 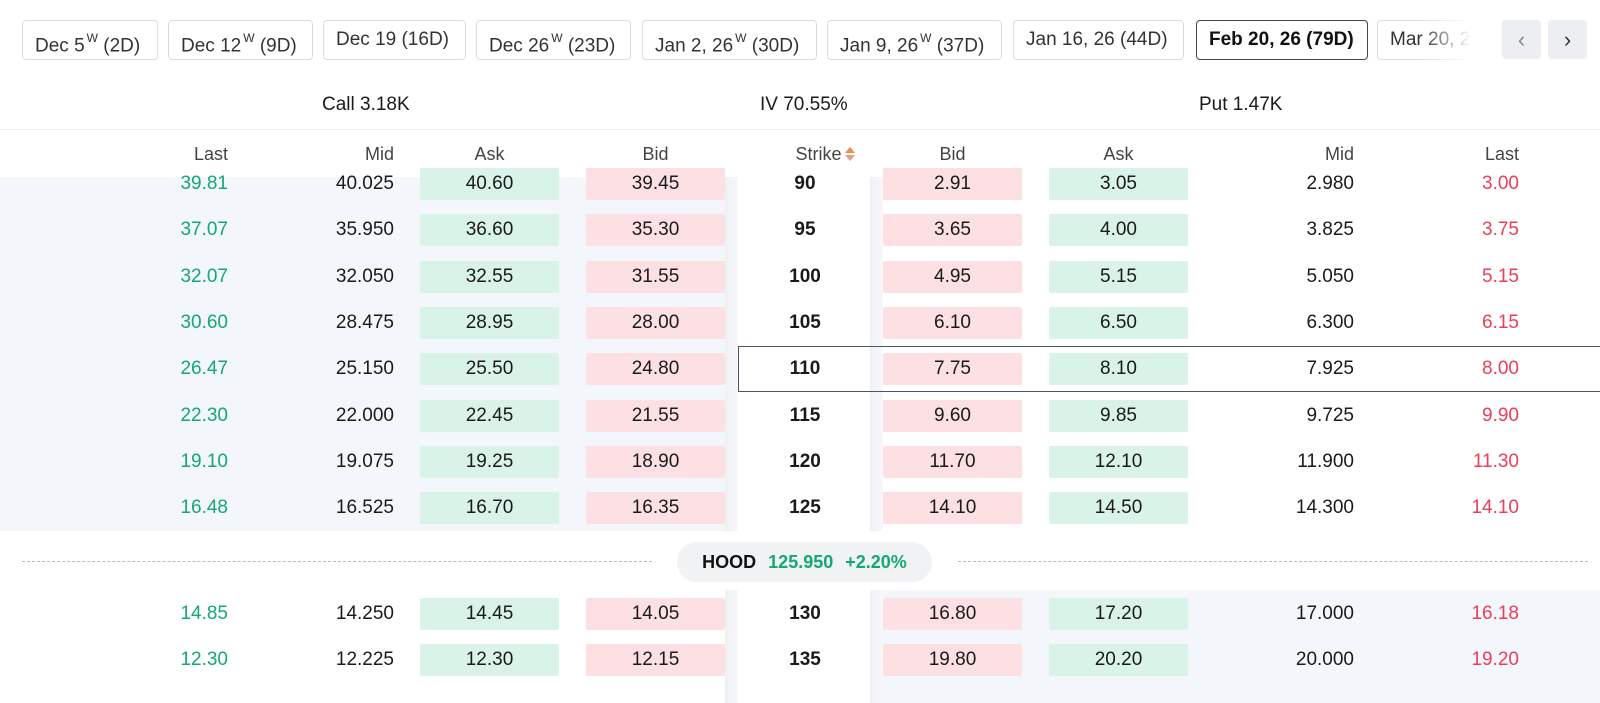 What do you see at coordinates (489, 322) in the screenshot?
I see `call-ask-cell: 28.95` at bounding box center [489, 322].